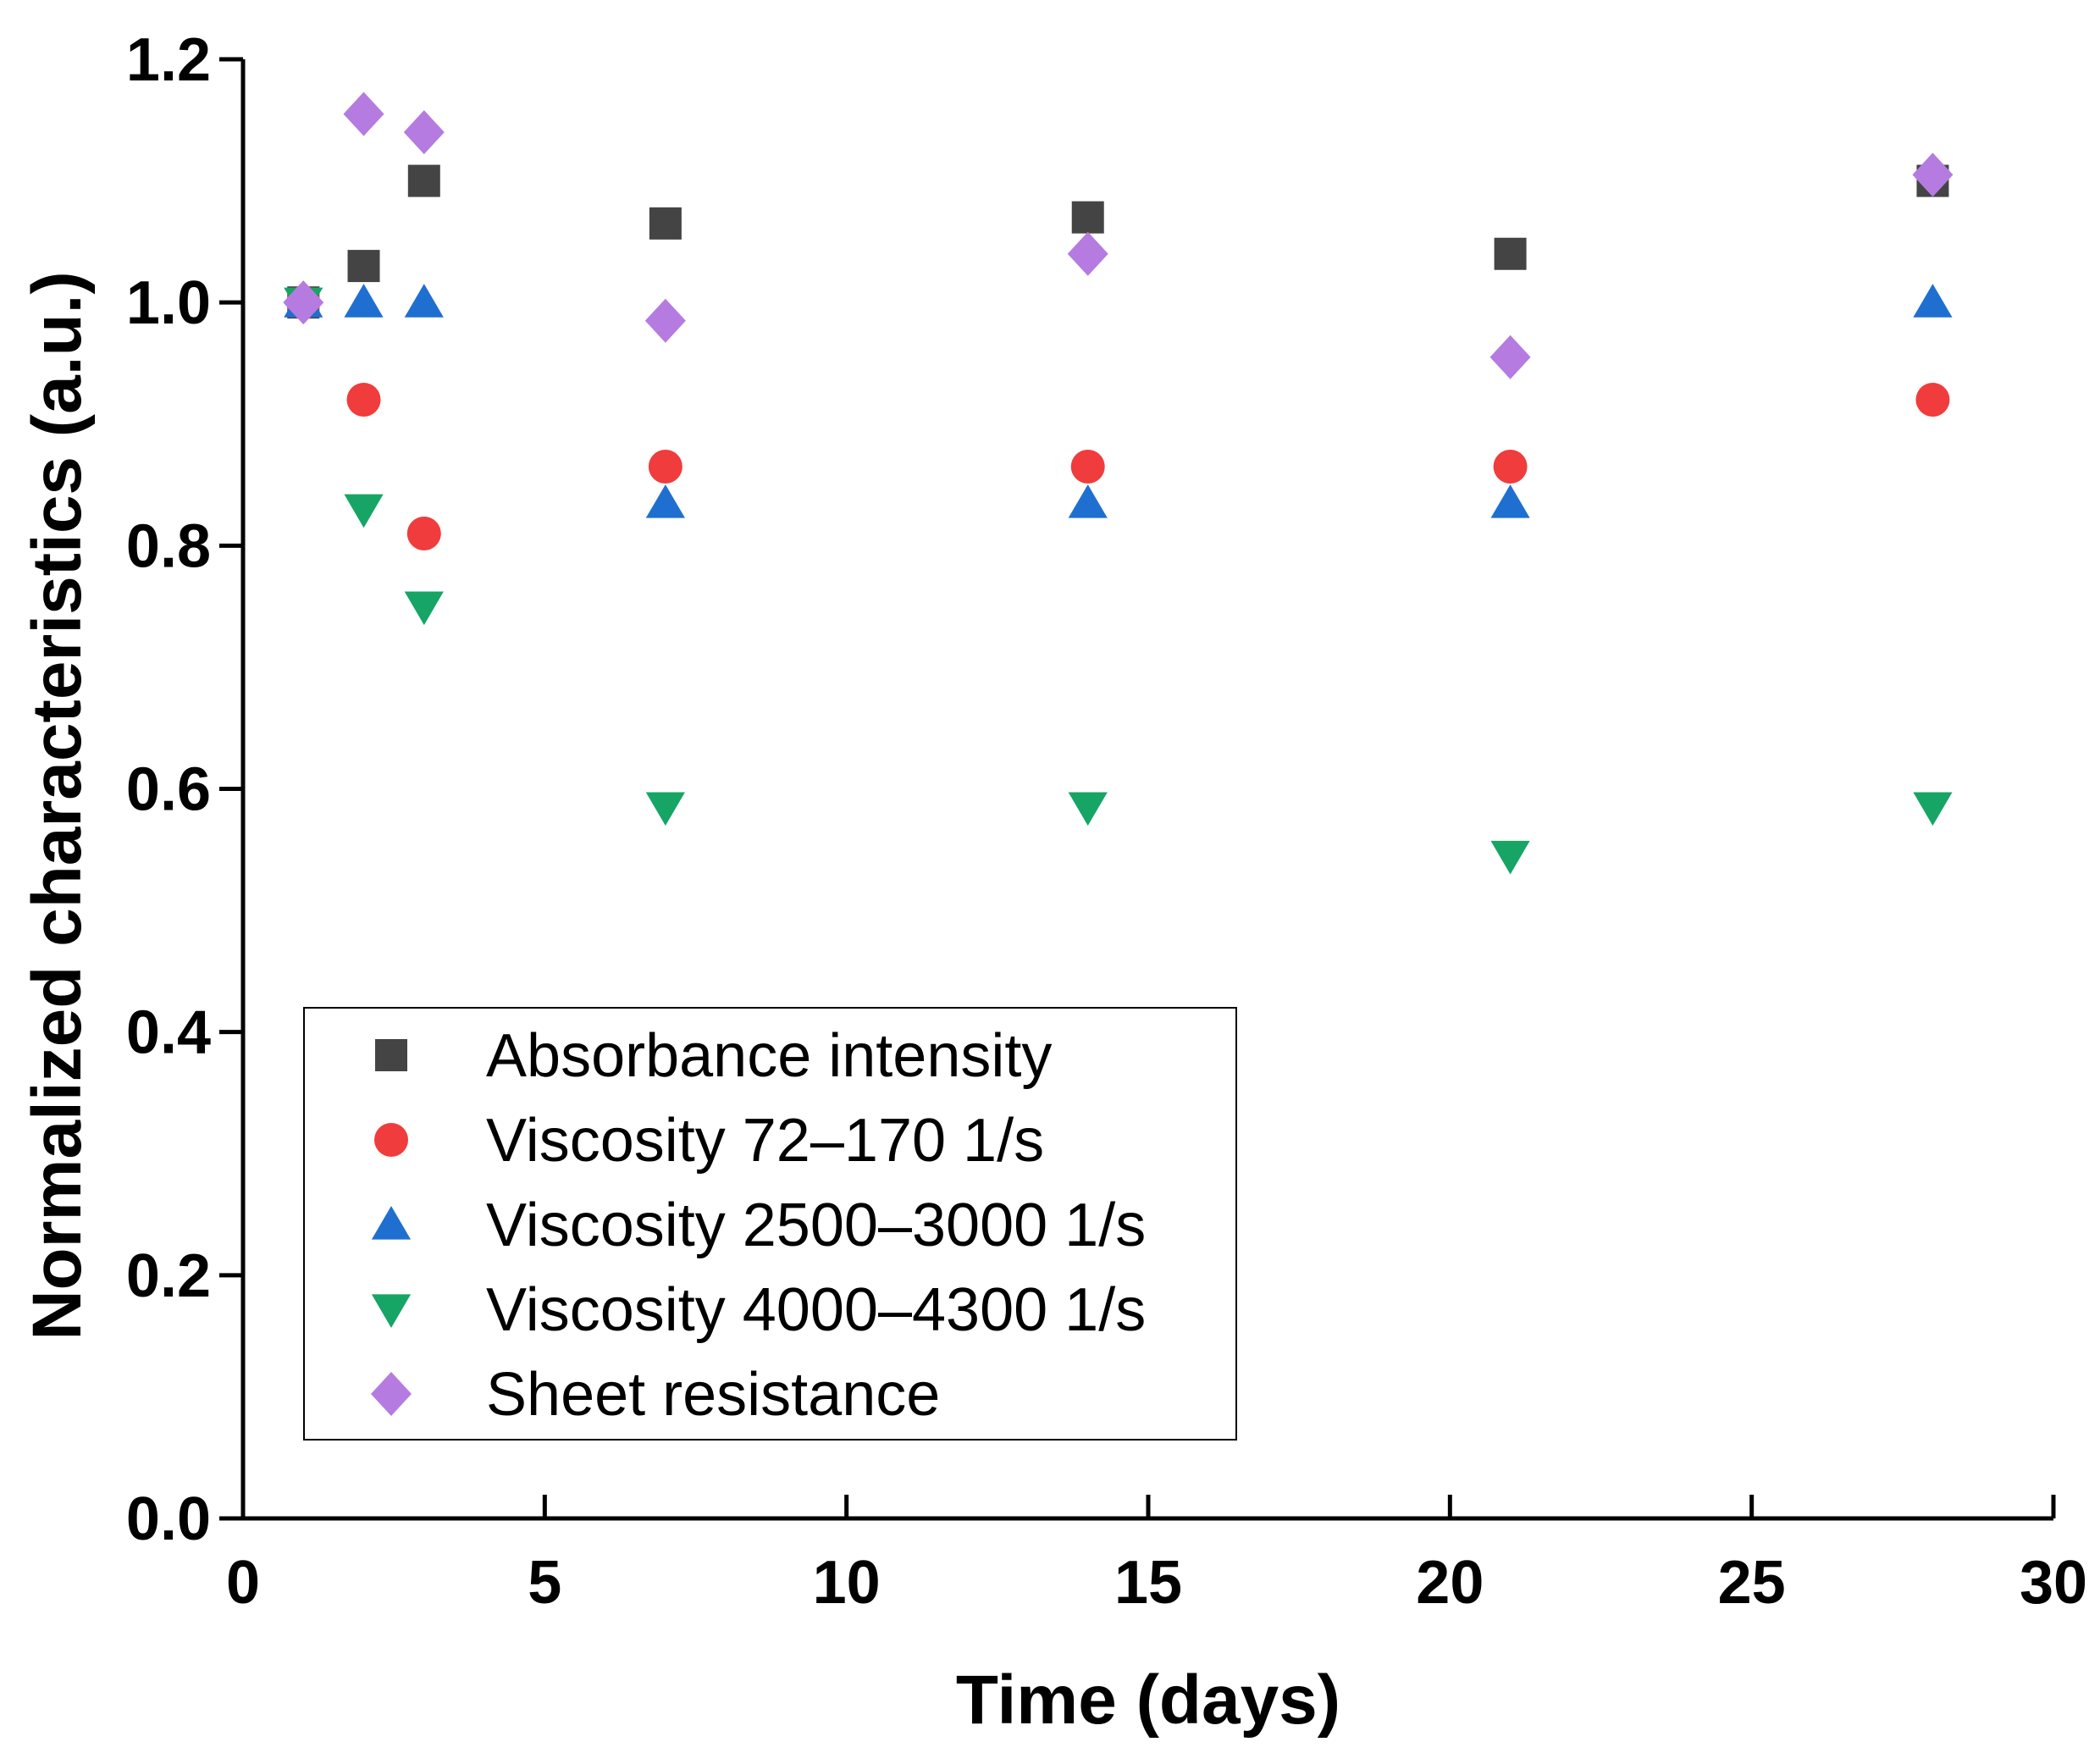 The image size is (2100, 1753). Describe the element at coordinates (168, 1519) in the screenshot. I see `y-tick-label: 0.0` at that location.